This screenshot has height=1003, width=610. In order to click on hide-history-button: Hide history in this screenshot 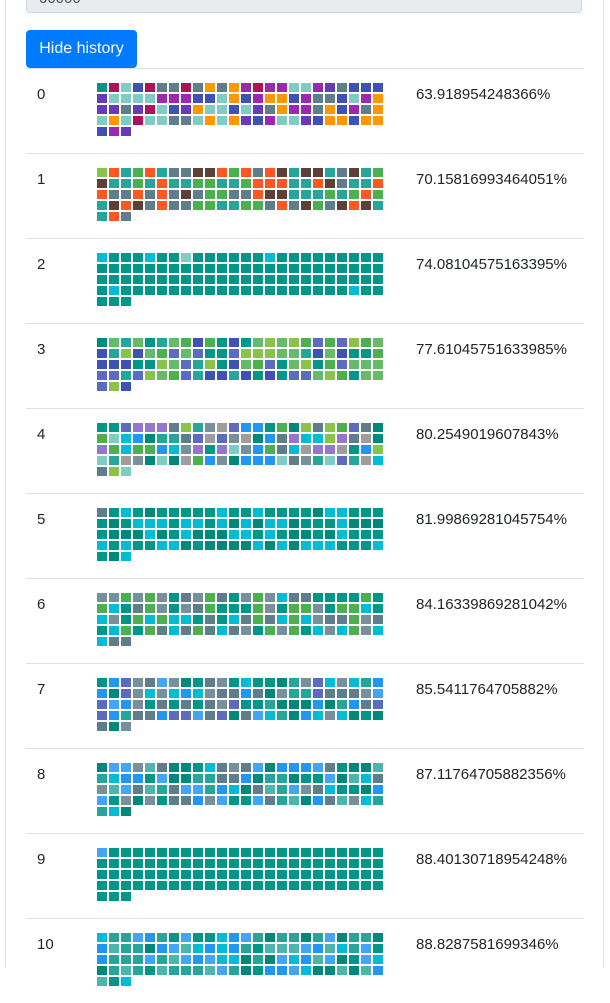, I will do `click(81, 49)`.